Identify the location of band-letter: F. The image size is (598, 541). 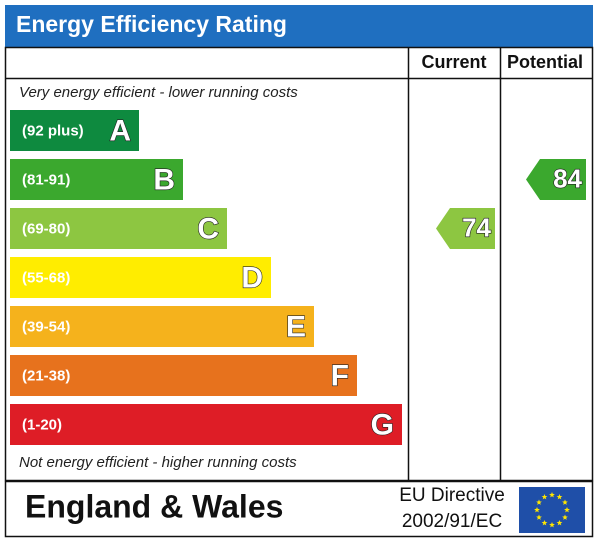
(340, 375).